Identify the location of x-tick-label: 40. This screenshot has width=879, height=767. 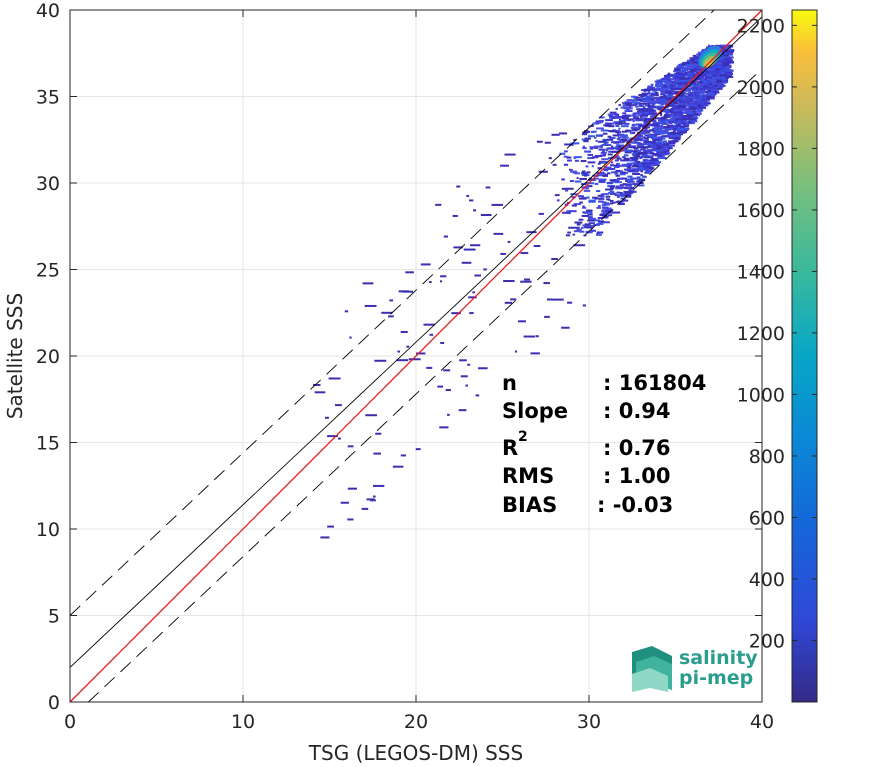
(762, 722).